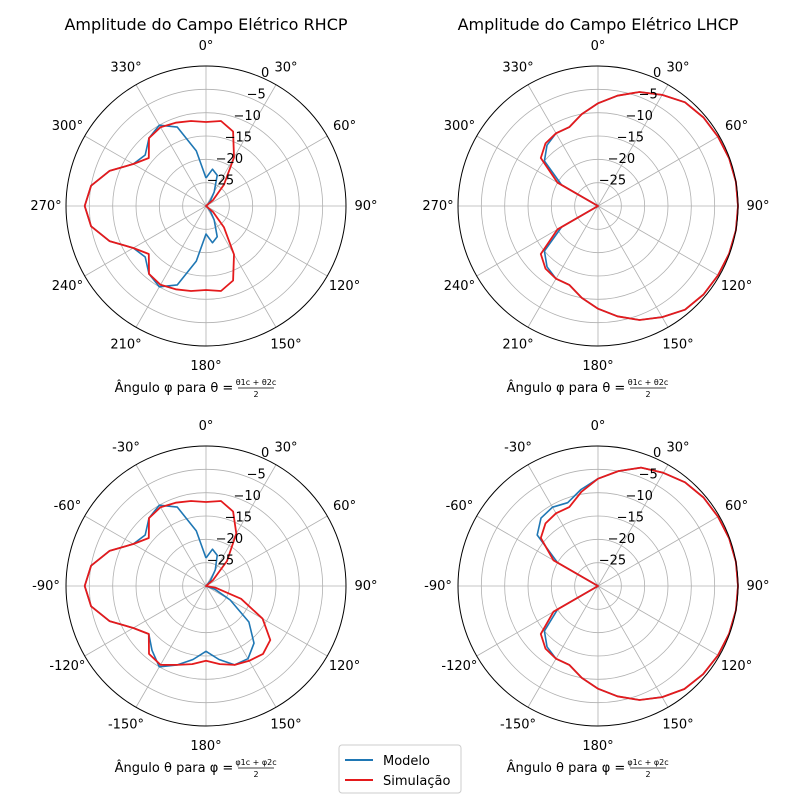 The width and height of the screenshot is (800, 800). What do you see at coordinates (517, 345) in the screenshot?
I see `angle-tick-label: 210°` at bounding box center [517, 345].